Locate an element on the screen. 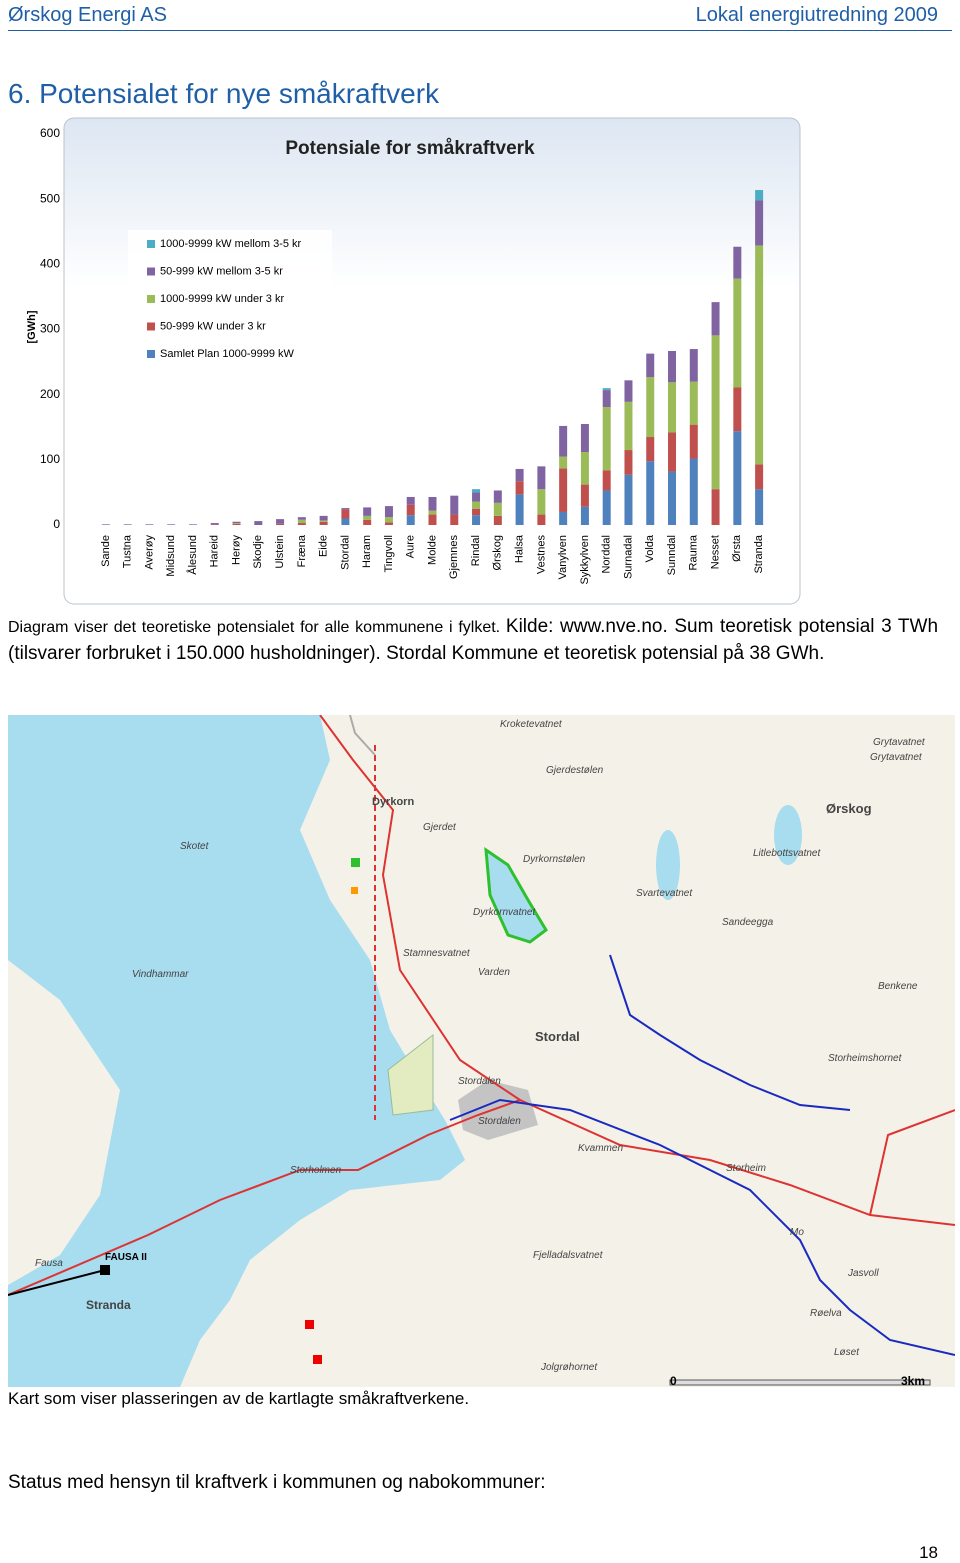 The image size is (960, 1563). header-left: Ørskog Energi AS is located at coordinates (87, 15).